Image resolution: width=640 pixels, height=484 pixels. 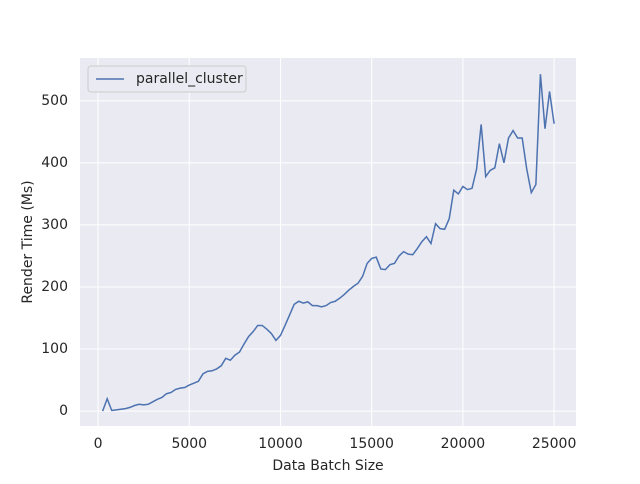 What do you see at coordinates (189, 79) in the screenshot?
I see `legend-label: parallel_cluster` at bounding box center [189, 79].